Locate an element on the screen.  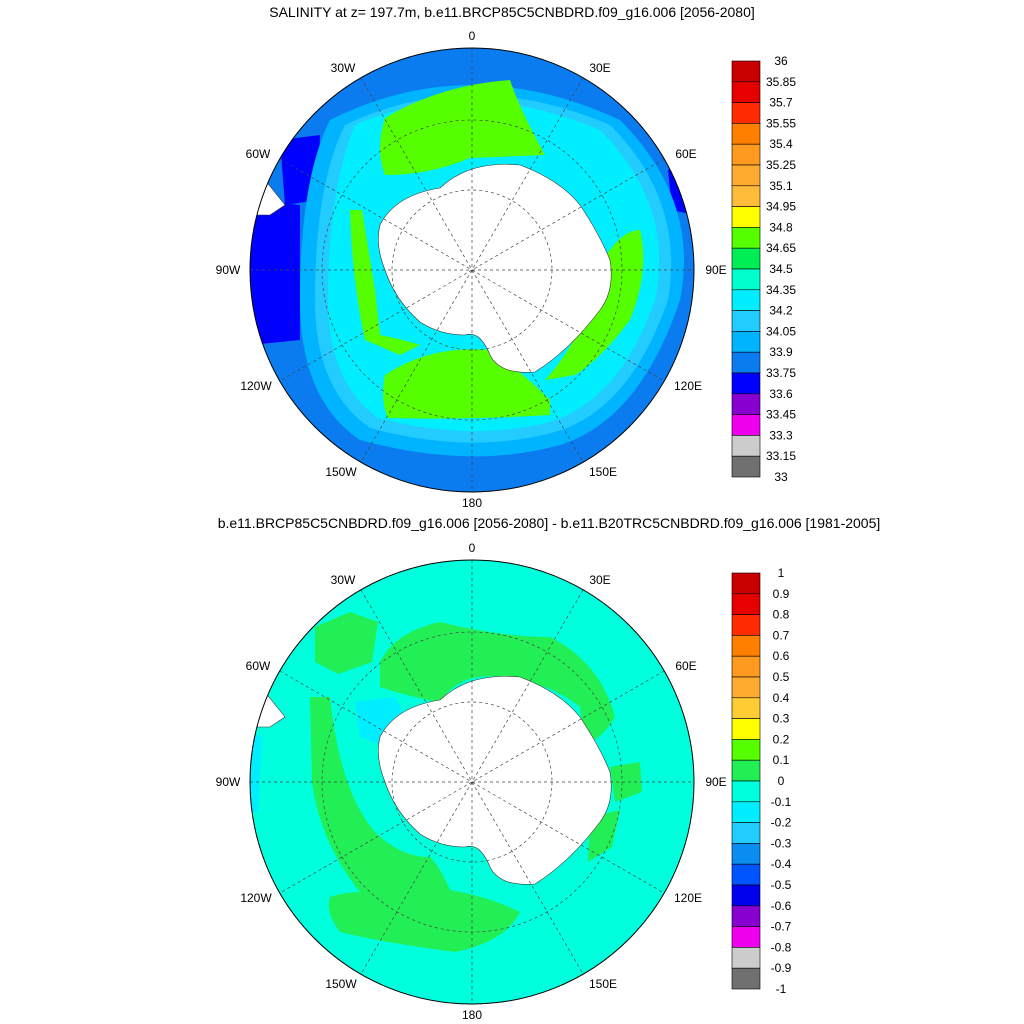
bottom-colorbar-label: -0.8 is located at coordinates (781, 947).